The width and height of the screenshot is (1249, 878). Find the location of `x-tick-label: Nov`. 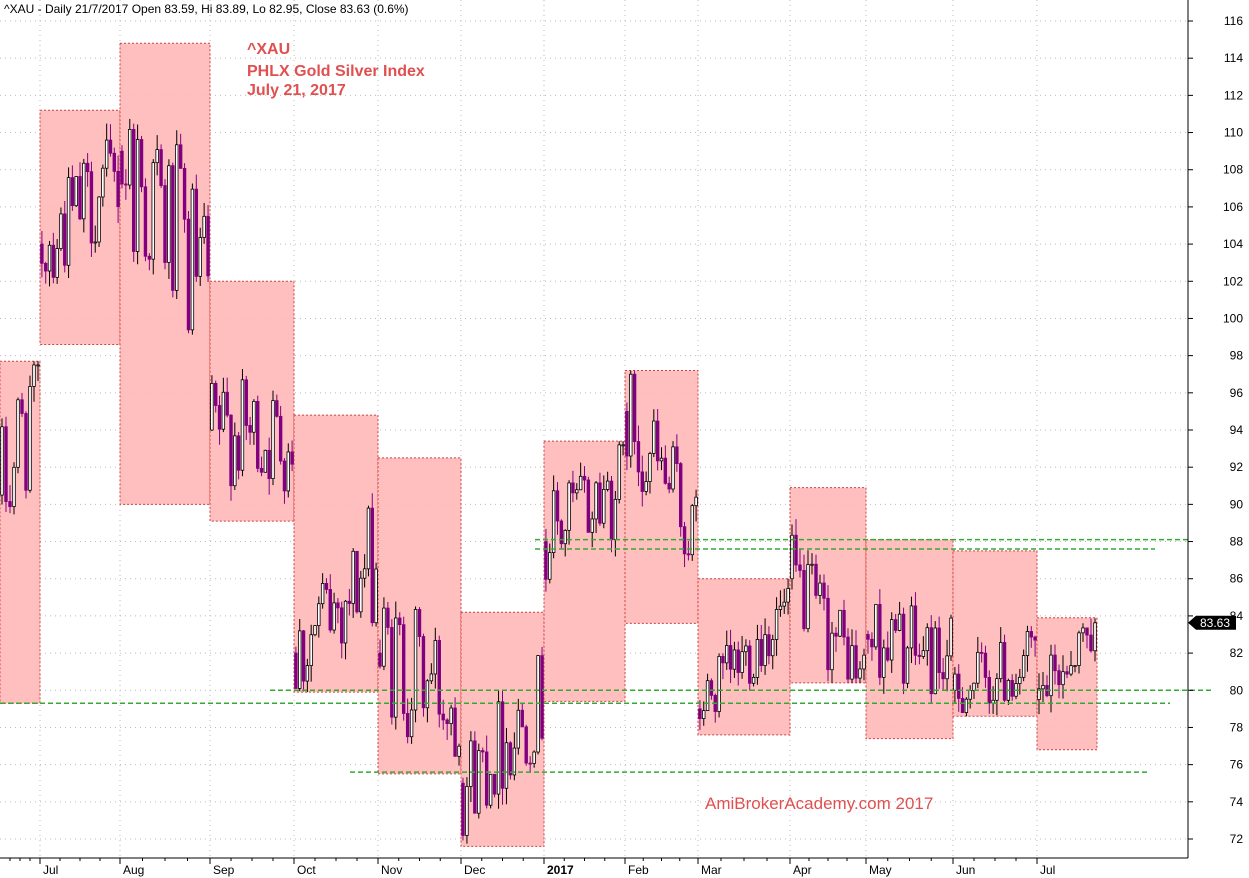

x-tick-label: Nov is located at coordinates (391, 870).